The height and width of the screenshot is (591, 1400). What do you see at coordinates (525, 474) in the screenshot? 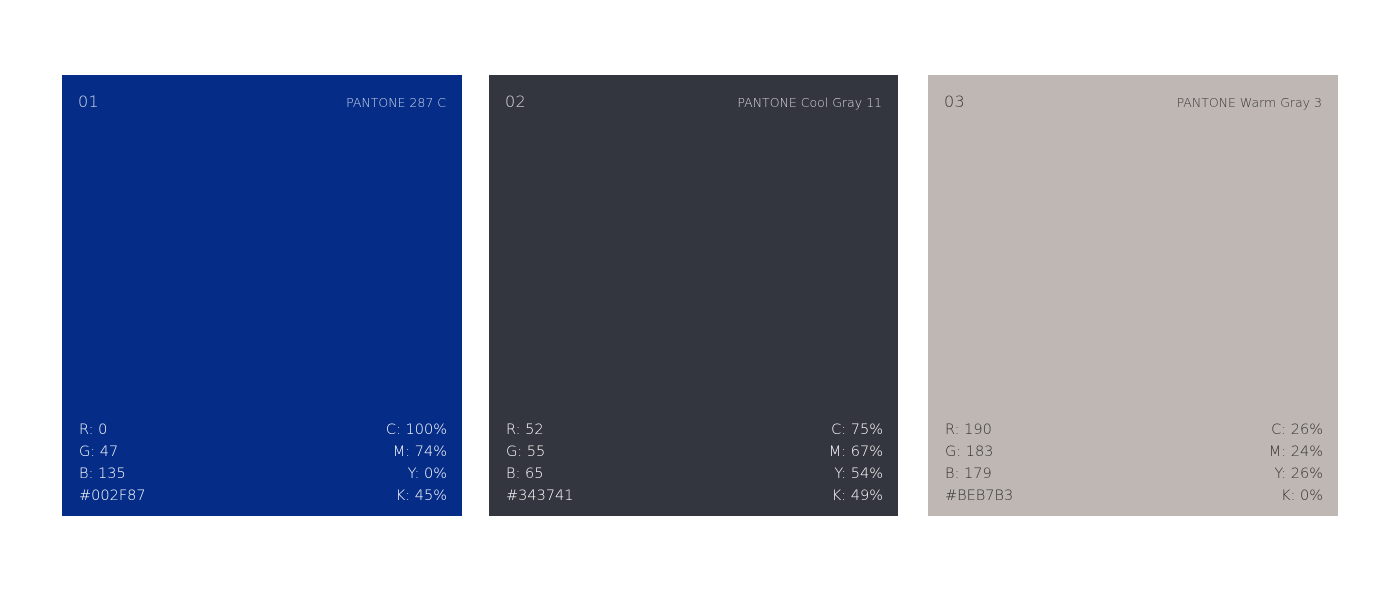
I see `rgb-blue: B: 65` at bounding box center [525, 474].